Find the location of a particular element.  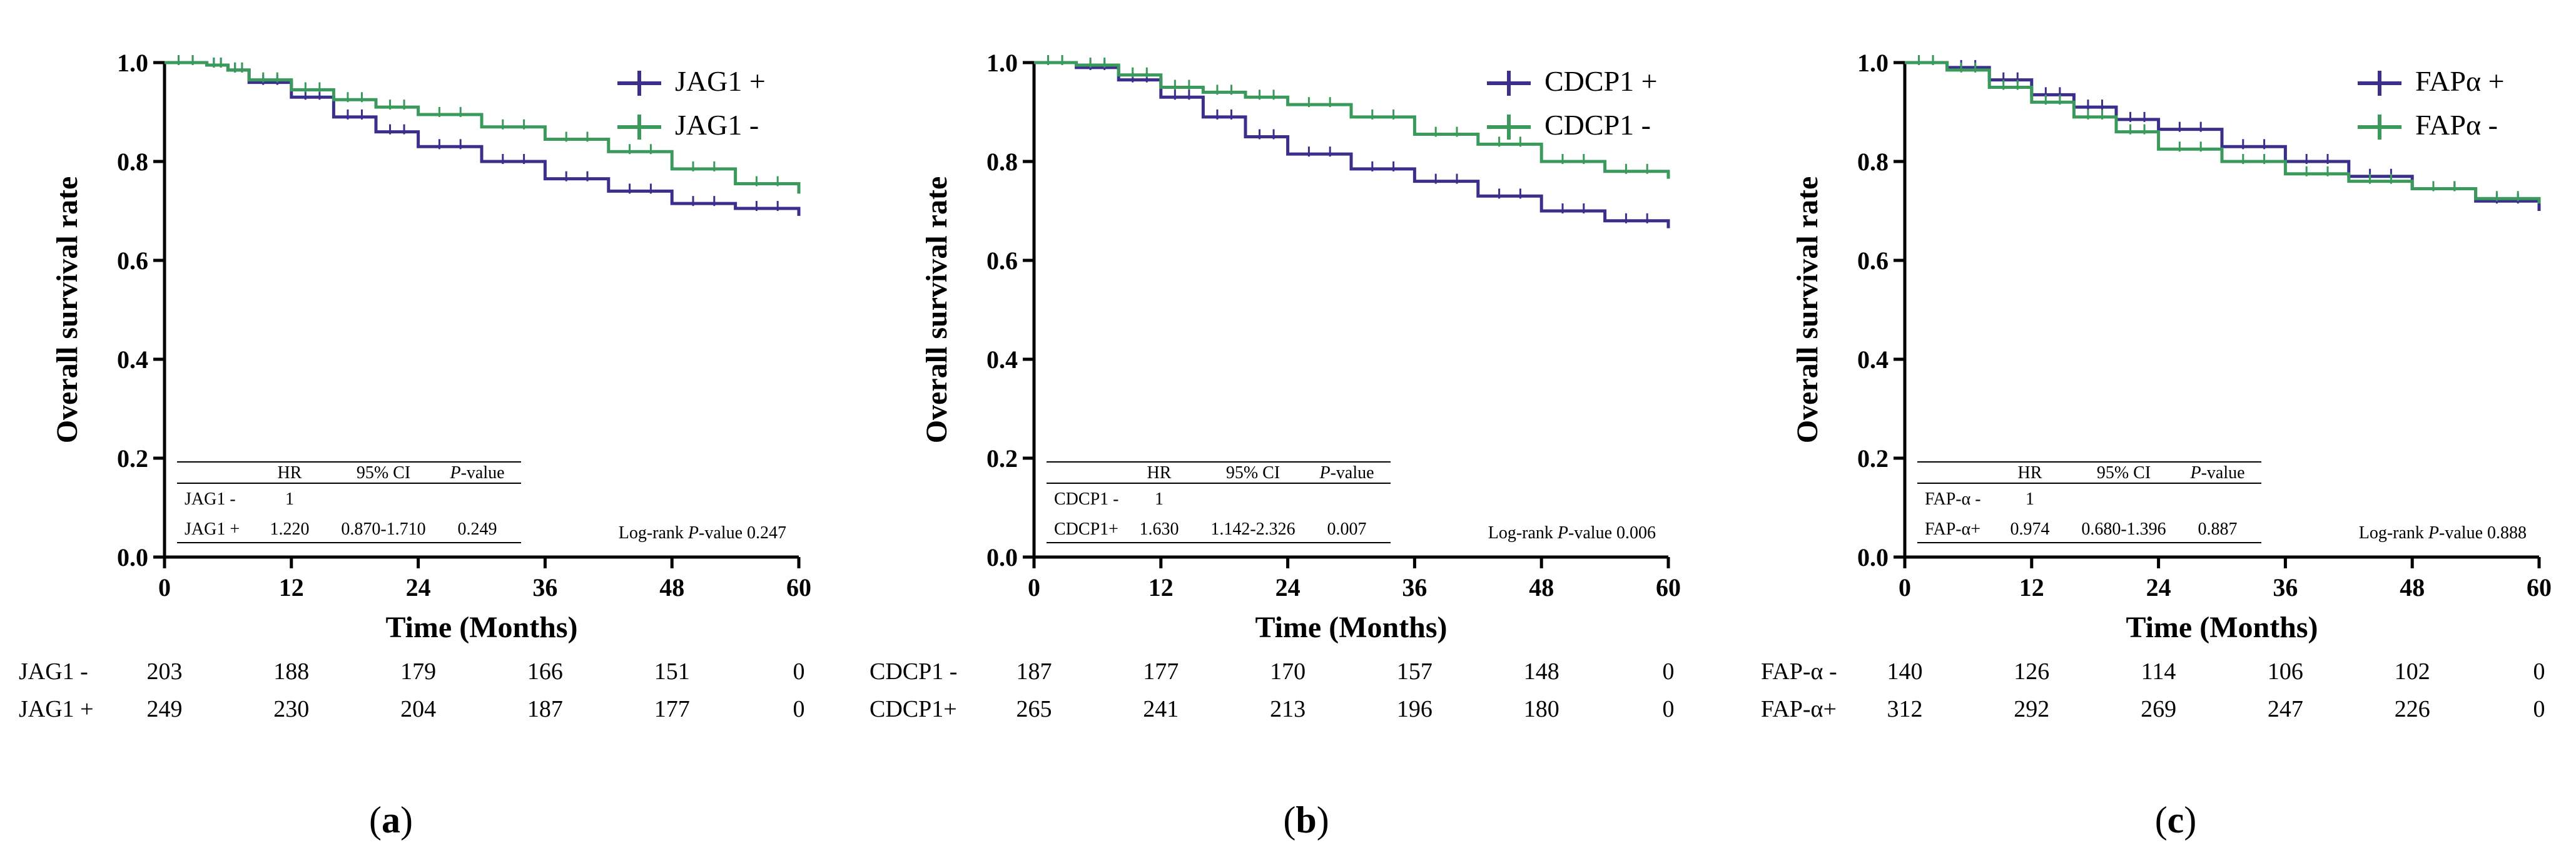

panel-letter: (b) is located at coordinates (1306, 820).